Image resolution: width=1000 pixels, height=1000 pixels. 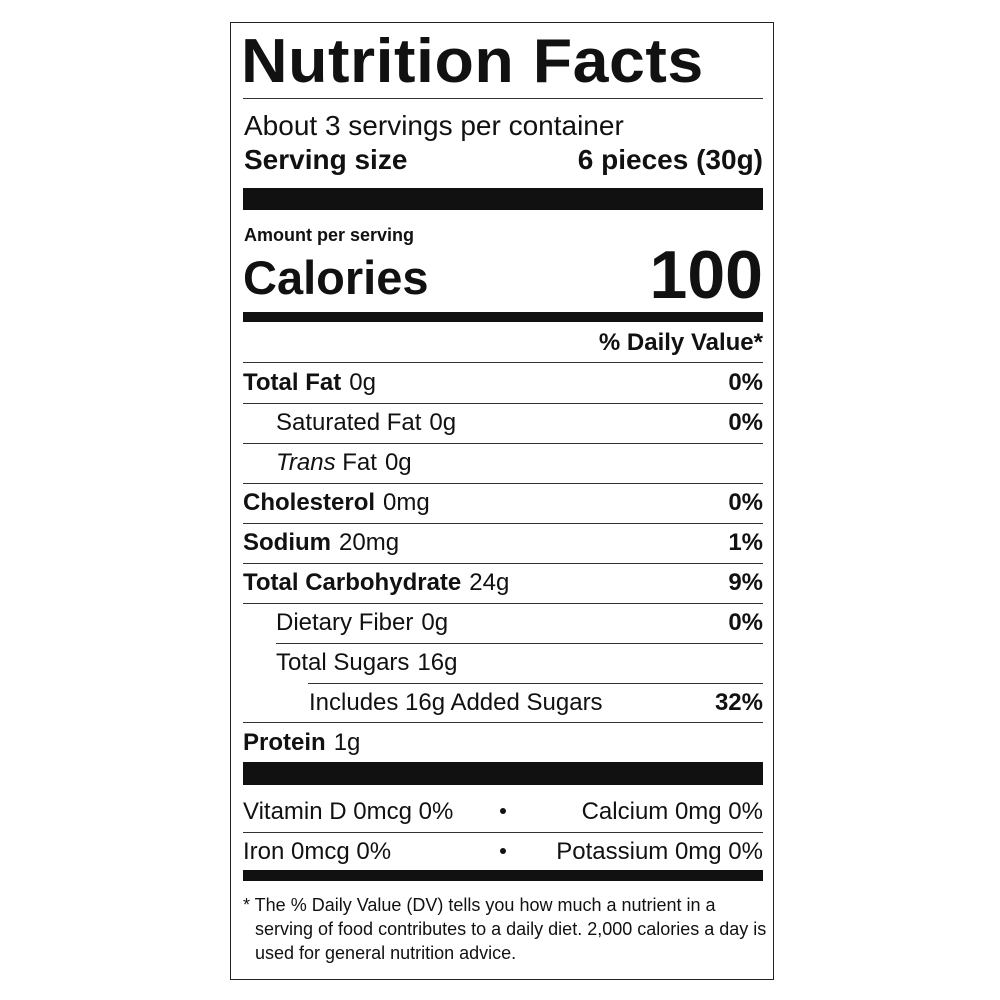 What do you see at coordinates (472, 61) in the screenshot?
I see `title: Nutrition Facts` at bounding box center [472, 61].